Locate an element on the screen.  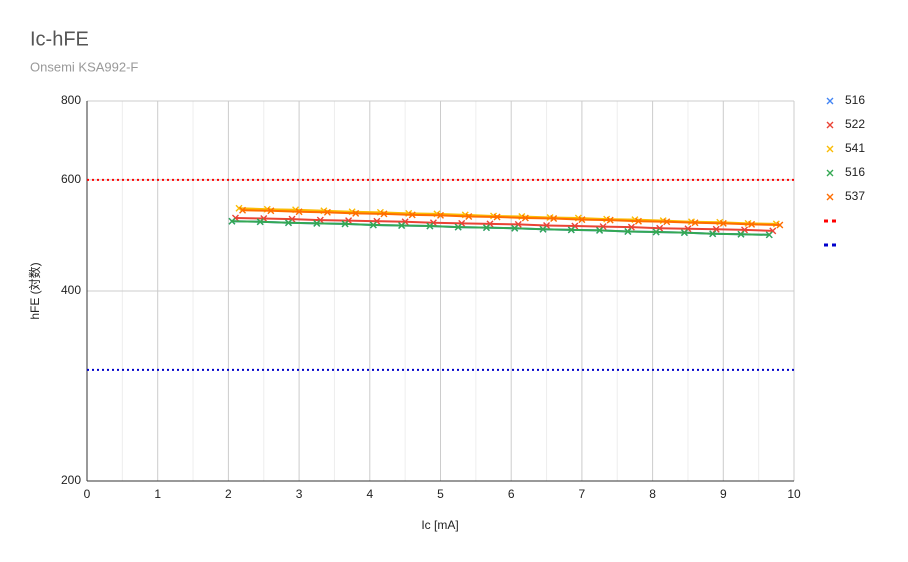
y-tick-label: 600 is located at coordinates (71, 179).